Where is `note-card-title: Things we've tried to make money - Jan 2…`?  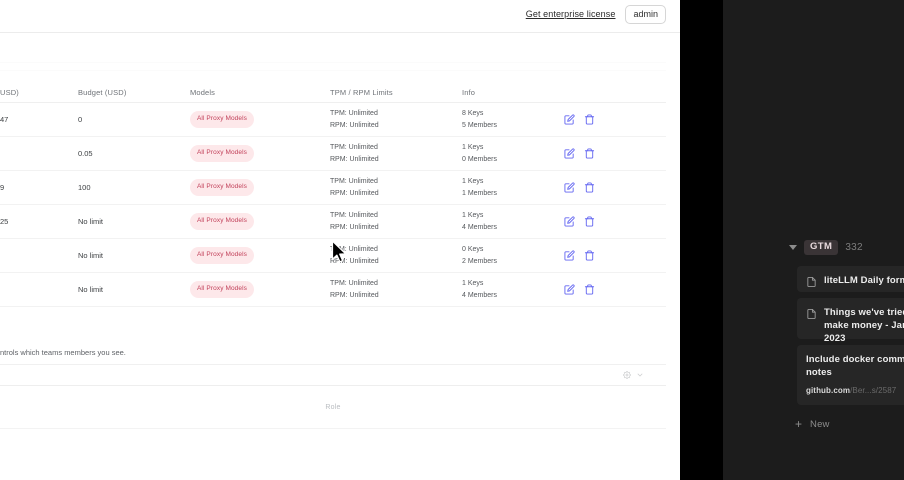 note-card-title: Things we've tried to make money - Jan 2… is located at coordinates (864, 326).